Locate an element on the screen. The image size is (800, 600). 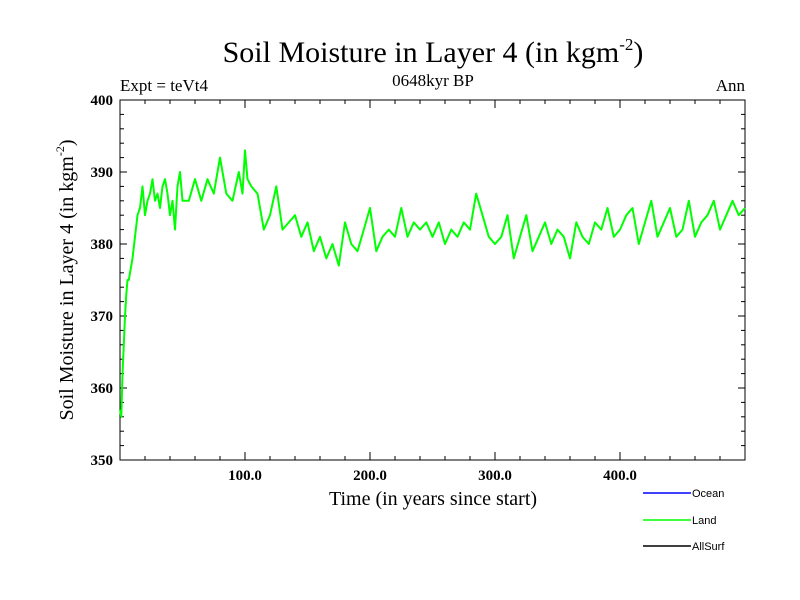
x-axis-label: Time (in years since start) is located at coordinates (433, 499).